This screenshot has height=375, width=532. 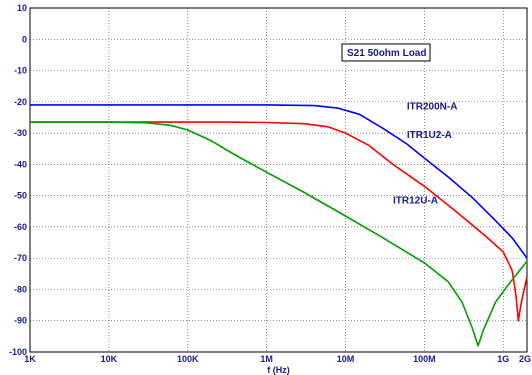 What do you see at coordinates (525, 359) in the screenshot?
I see `x-tick-label: 2G` at bounding box center [525, 359].